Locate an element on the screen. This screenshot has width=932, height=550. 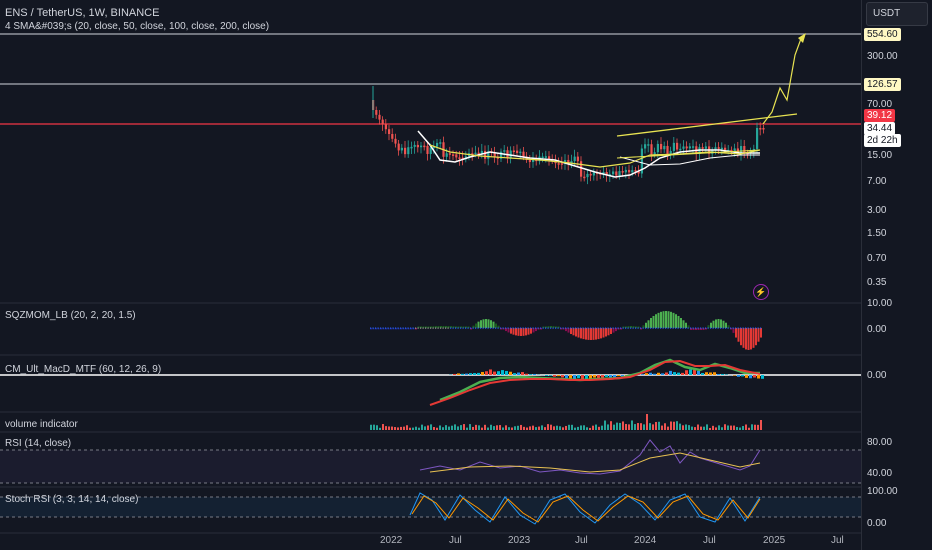
price-tag-current: 34.44 is located at coordinates (880, 128).